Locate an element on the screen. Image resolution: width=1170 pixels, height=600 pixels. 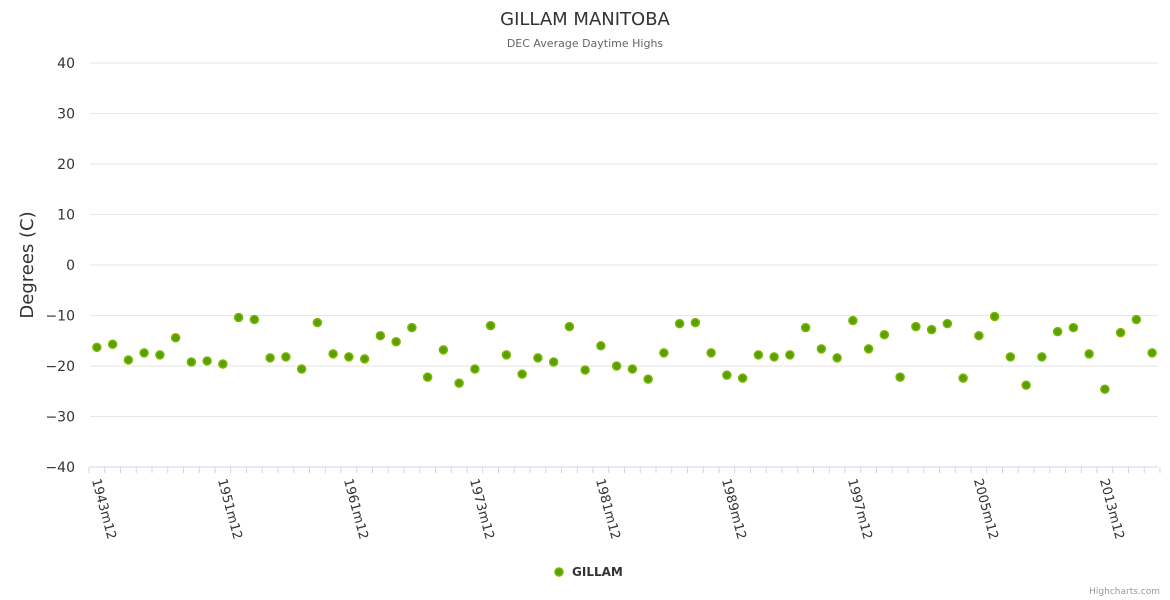
x-tick-label: 1981m12 is located at coordinates (607, 509).